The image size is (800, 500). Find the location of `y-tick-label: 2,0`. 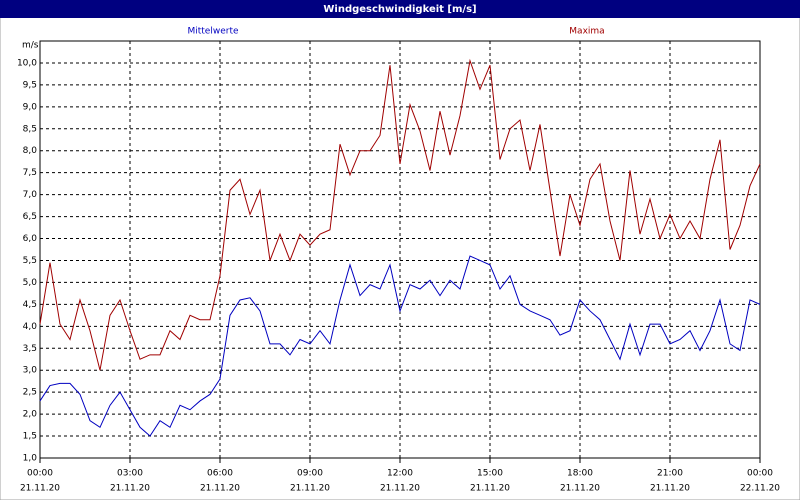

y-tick-label: 2,0 is located at coordinates (30, 415).